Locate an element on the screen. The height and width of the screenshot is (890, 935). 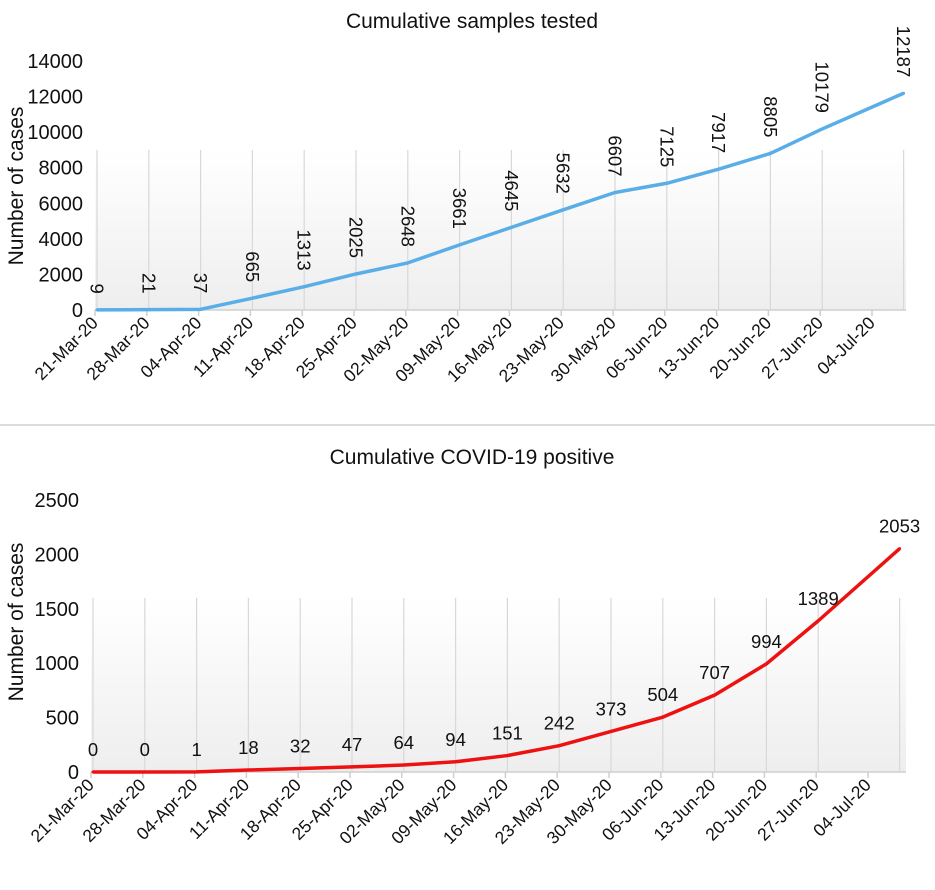
data-label: 64 is located at coordinates (404, 742).